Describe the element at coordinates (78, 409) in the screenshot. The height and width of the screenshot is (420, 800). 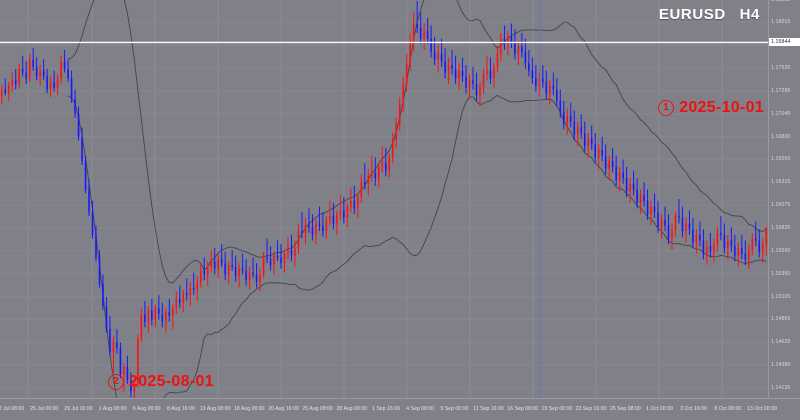
I see `time-tick: 29 Jul 16:00` at that location.